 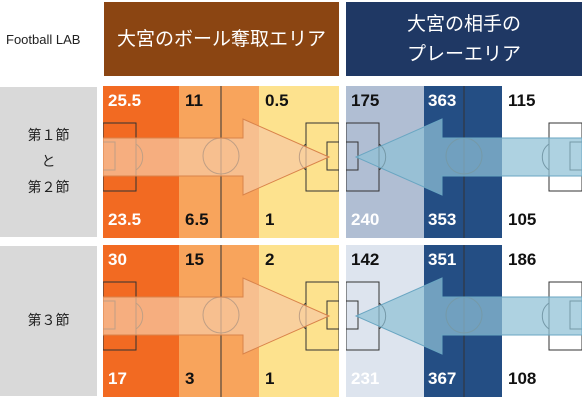 What do you see at coordinates (442, 100) in the screenshot?
I see `right-middle-top-value: 363` at bounding box center [442, 100].